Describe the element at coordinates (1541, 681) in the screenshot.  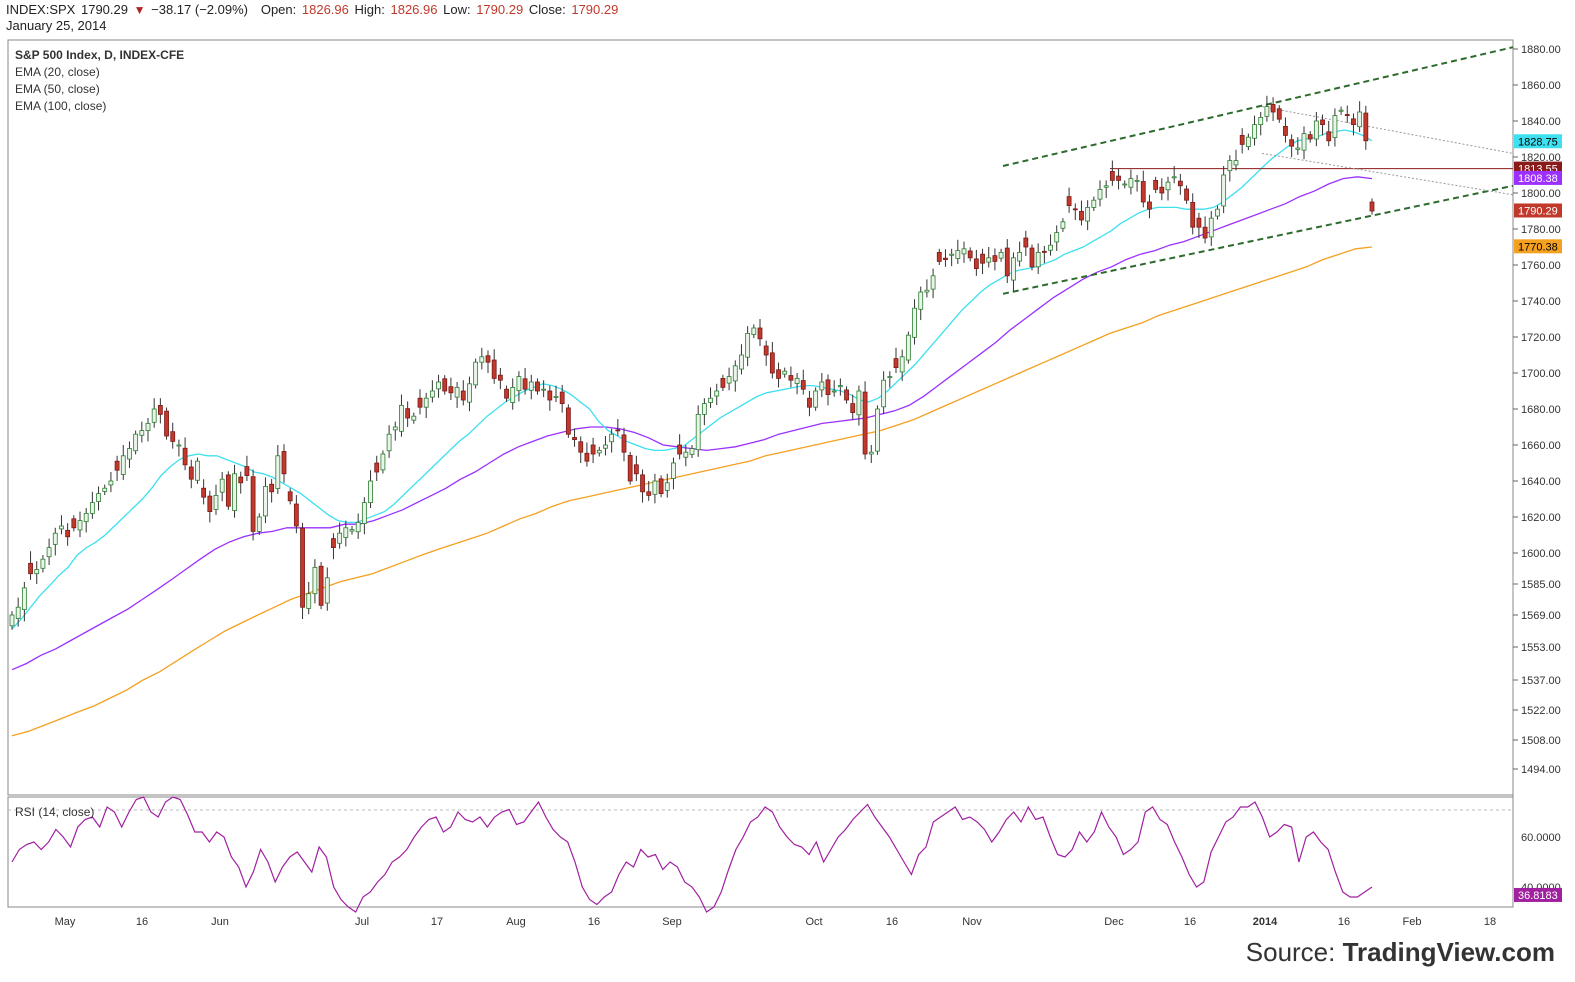
I see `price-tick-label: 1537.00` at that location.